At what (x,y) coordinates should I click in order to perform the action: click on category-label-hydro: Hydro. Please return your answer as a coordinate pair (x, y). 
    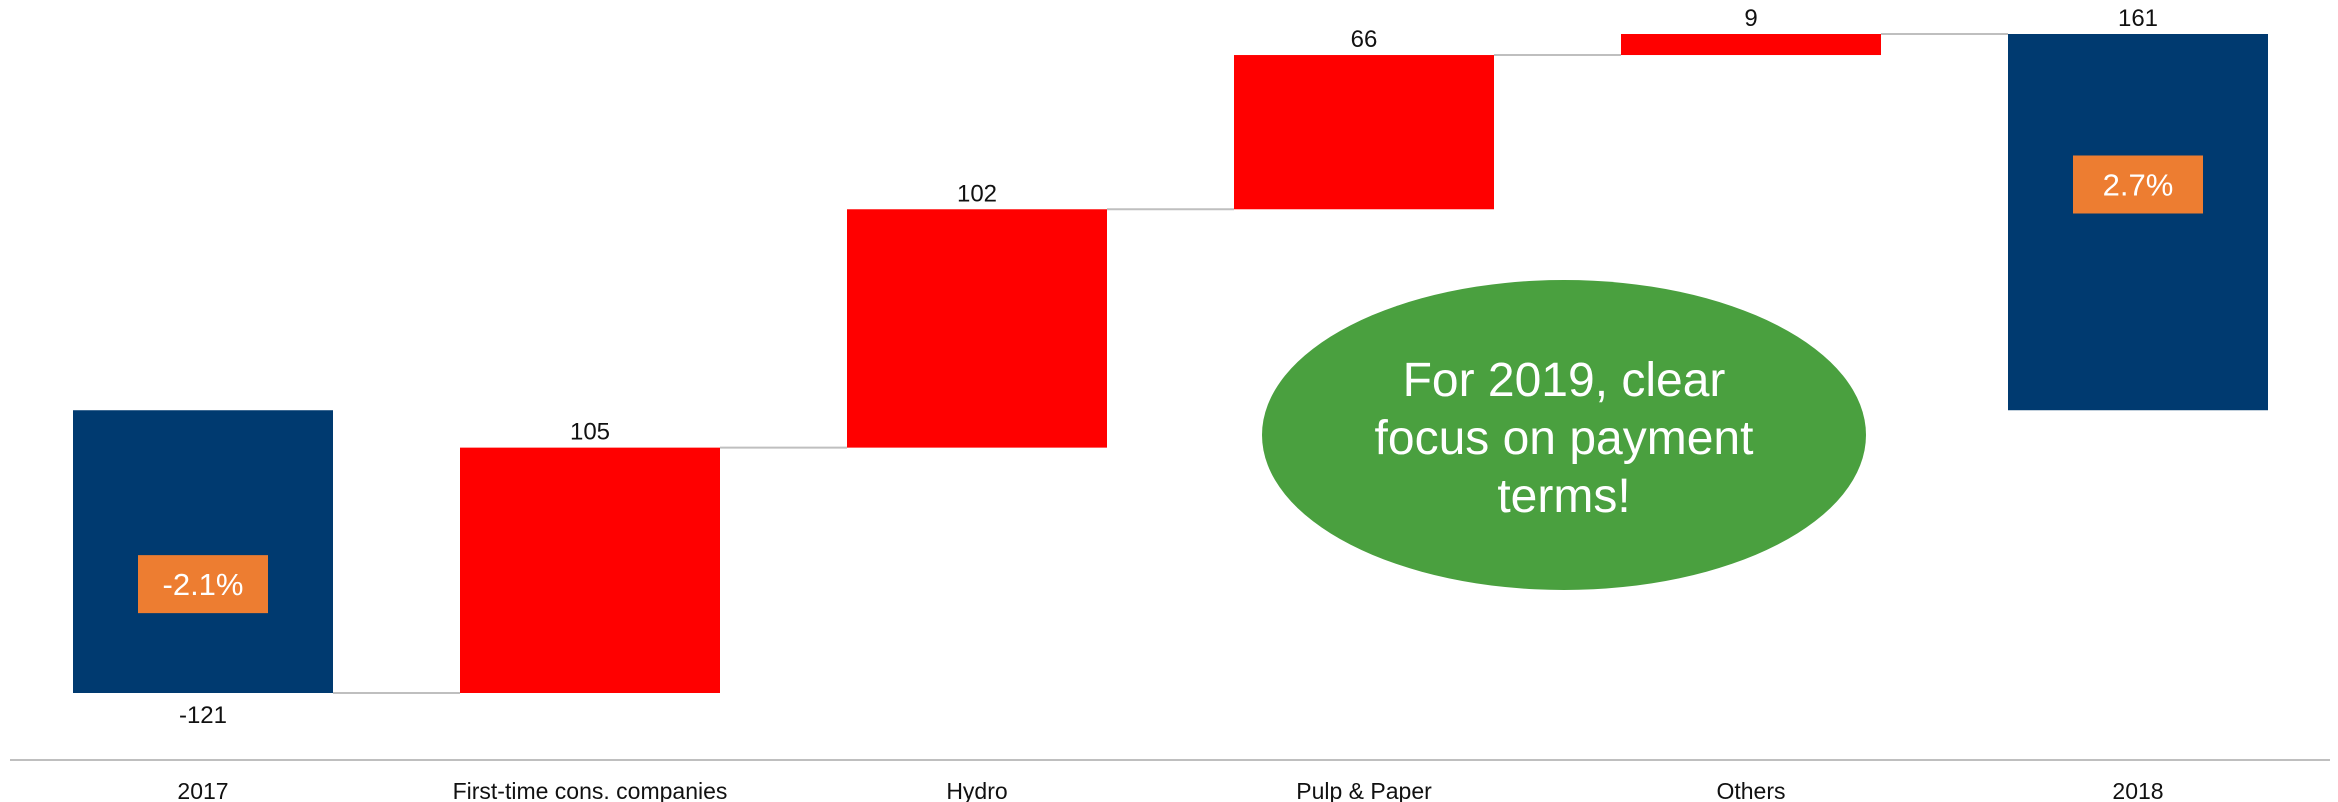
    Looking at the image, I should click on (976, 790).